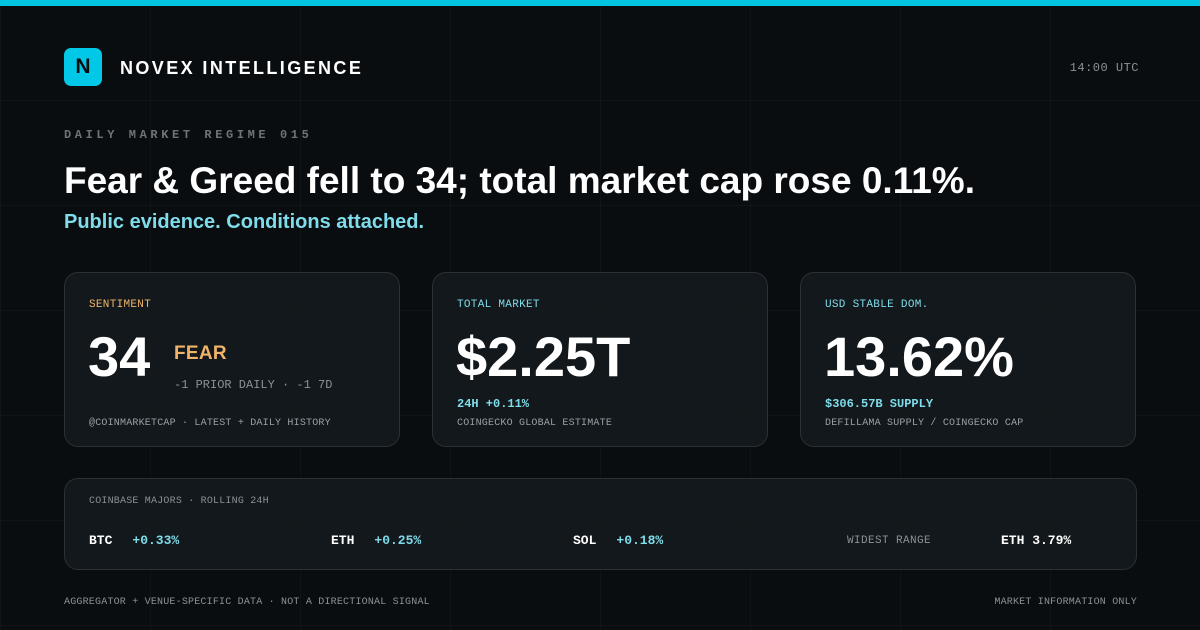 The image size is (1200, 630). What do you see at coordinates (543, 356) in the screenshot?
I see `total-market-value: $2.25T` at bounding box center [543, 356].